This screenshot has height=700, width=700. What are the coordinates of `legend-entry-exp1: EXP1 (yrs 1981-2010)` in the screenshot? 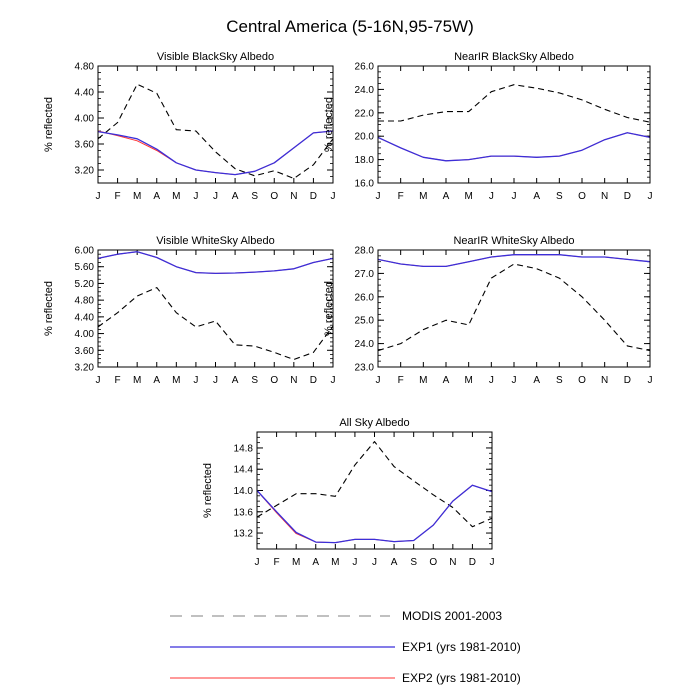 It's located at (345, 647).